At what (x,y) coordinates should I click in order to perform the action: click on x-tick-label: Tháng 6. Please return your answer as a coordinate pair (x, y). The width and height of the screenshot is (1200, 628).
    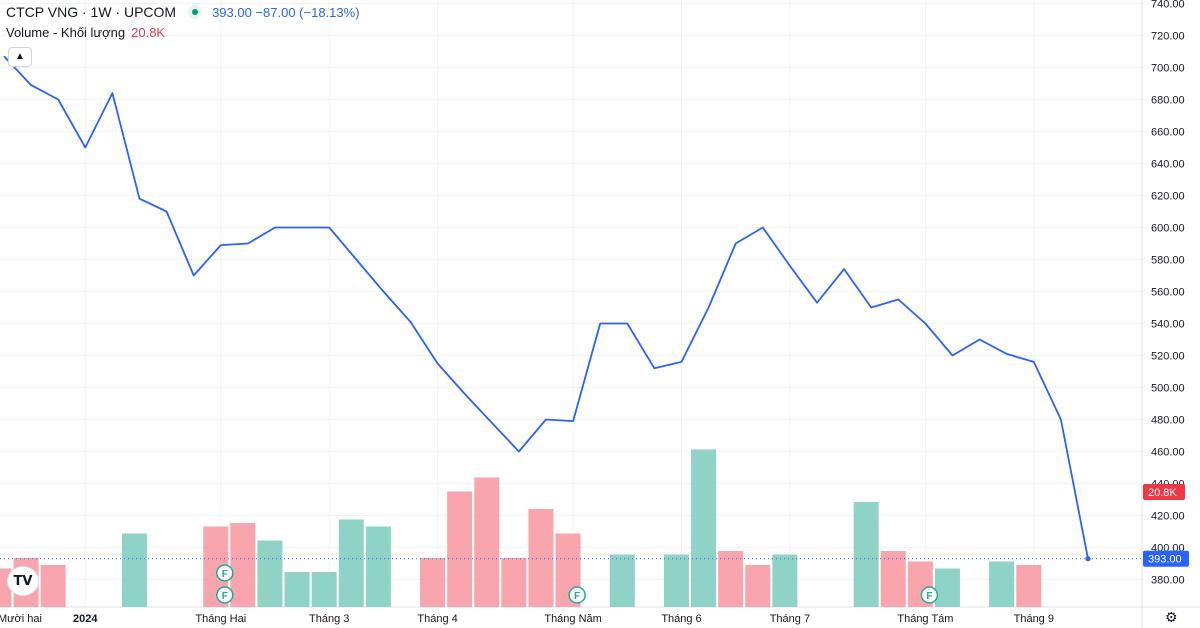
    Looking at the image, I should click on (681, 619).